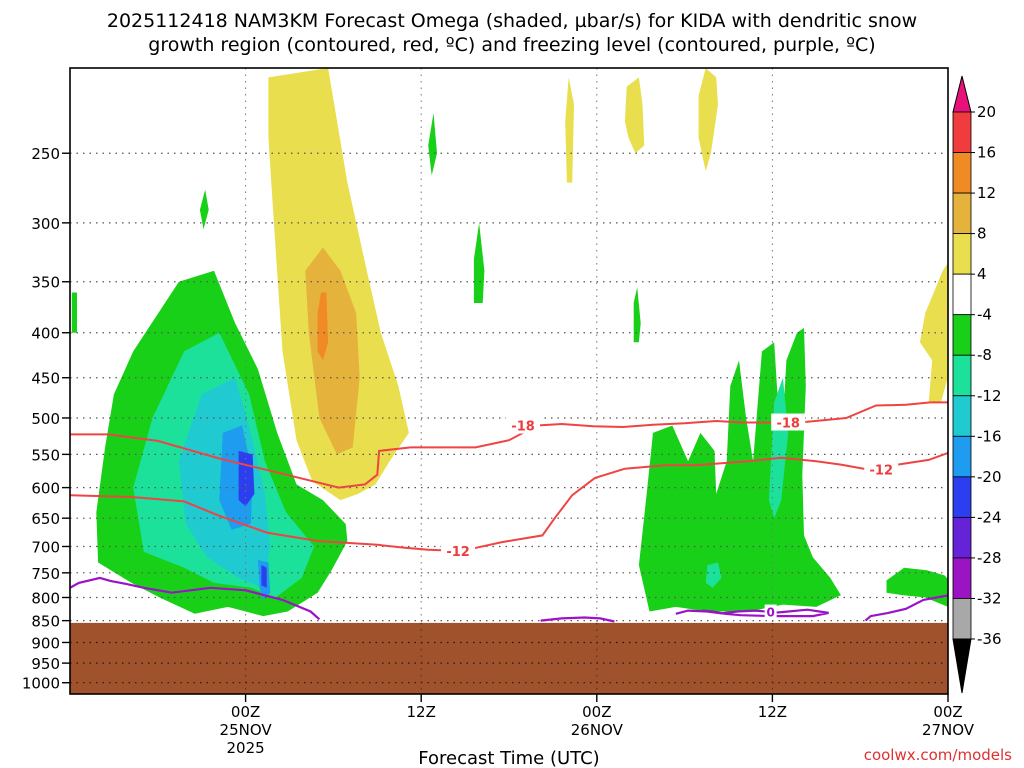 This screenshot has width=1024, height=768. I want to click on colorbar-label: -32, so click(989, 598).